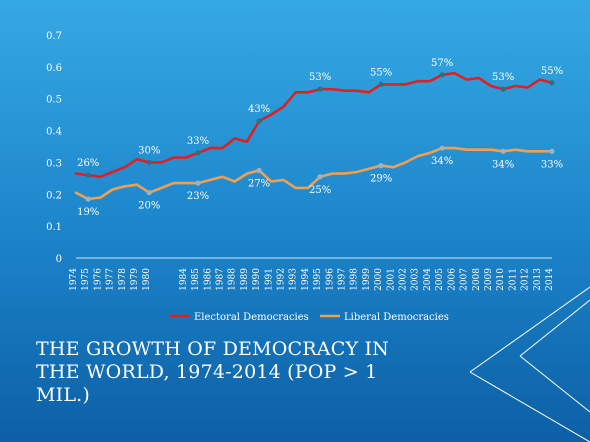 This screenshot has height=442, width=590. What do you see at coordinates (54, 100) in the screenshot?
I see `y-tick-label: 0.5` at bounding box center [54, 100].